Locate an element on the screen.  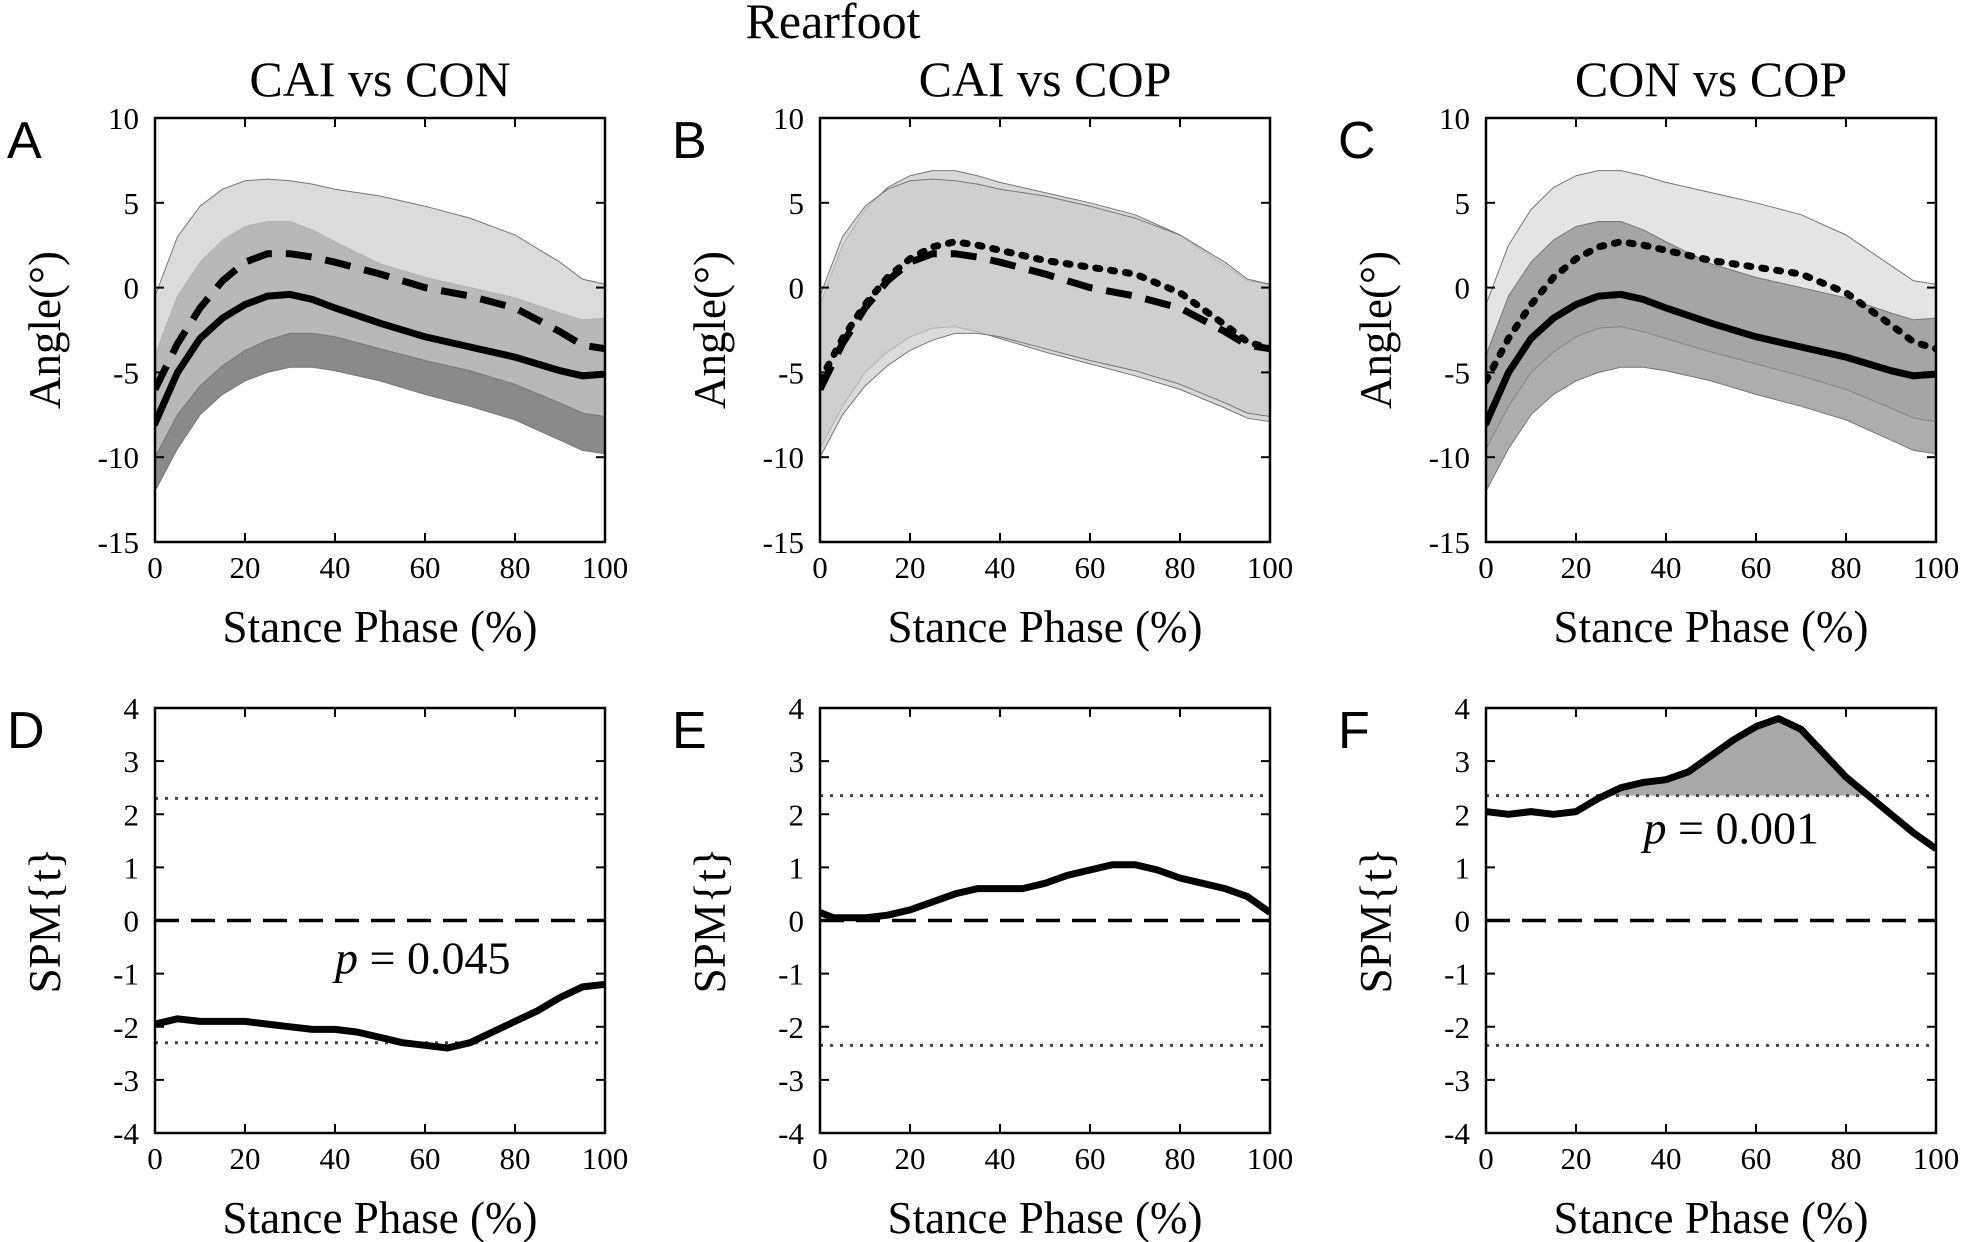
p-value-annotation: p = 0.045 is located at coordinates (421, 958).